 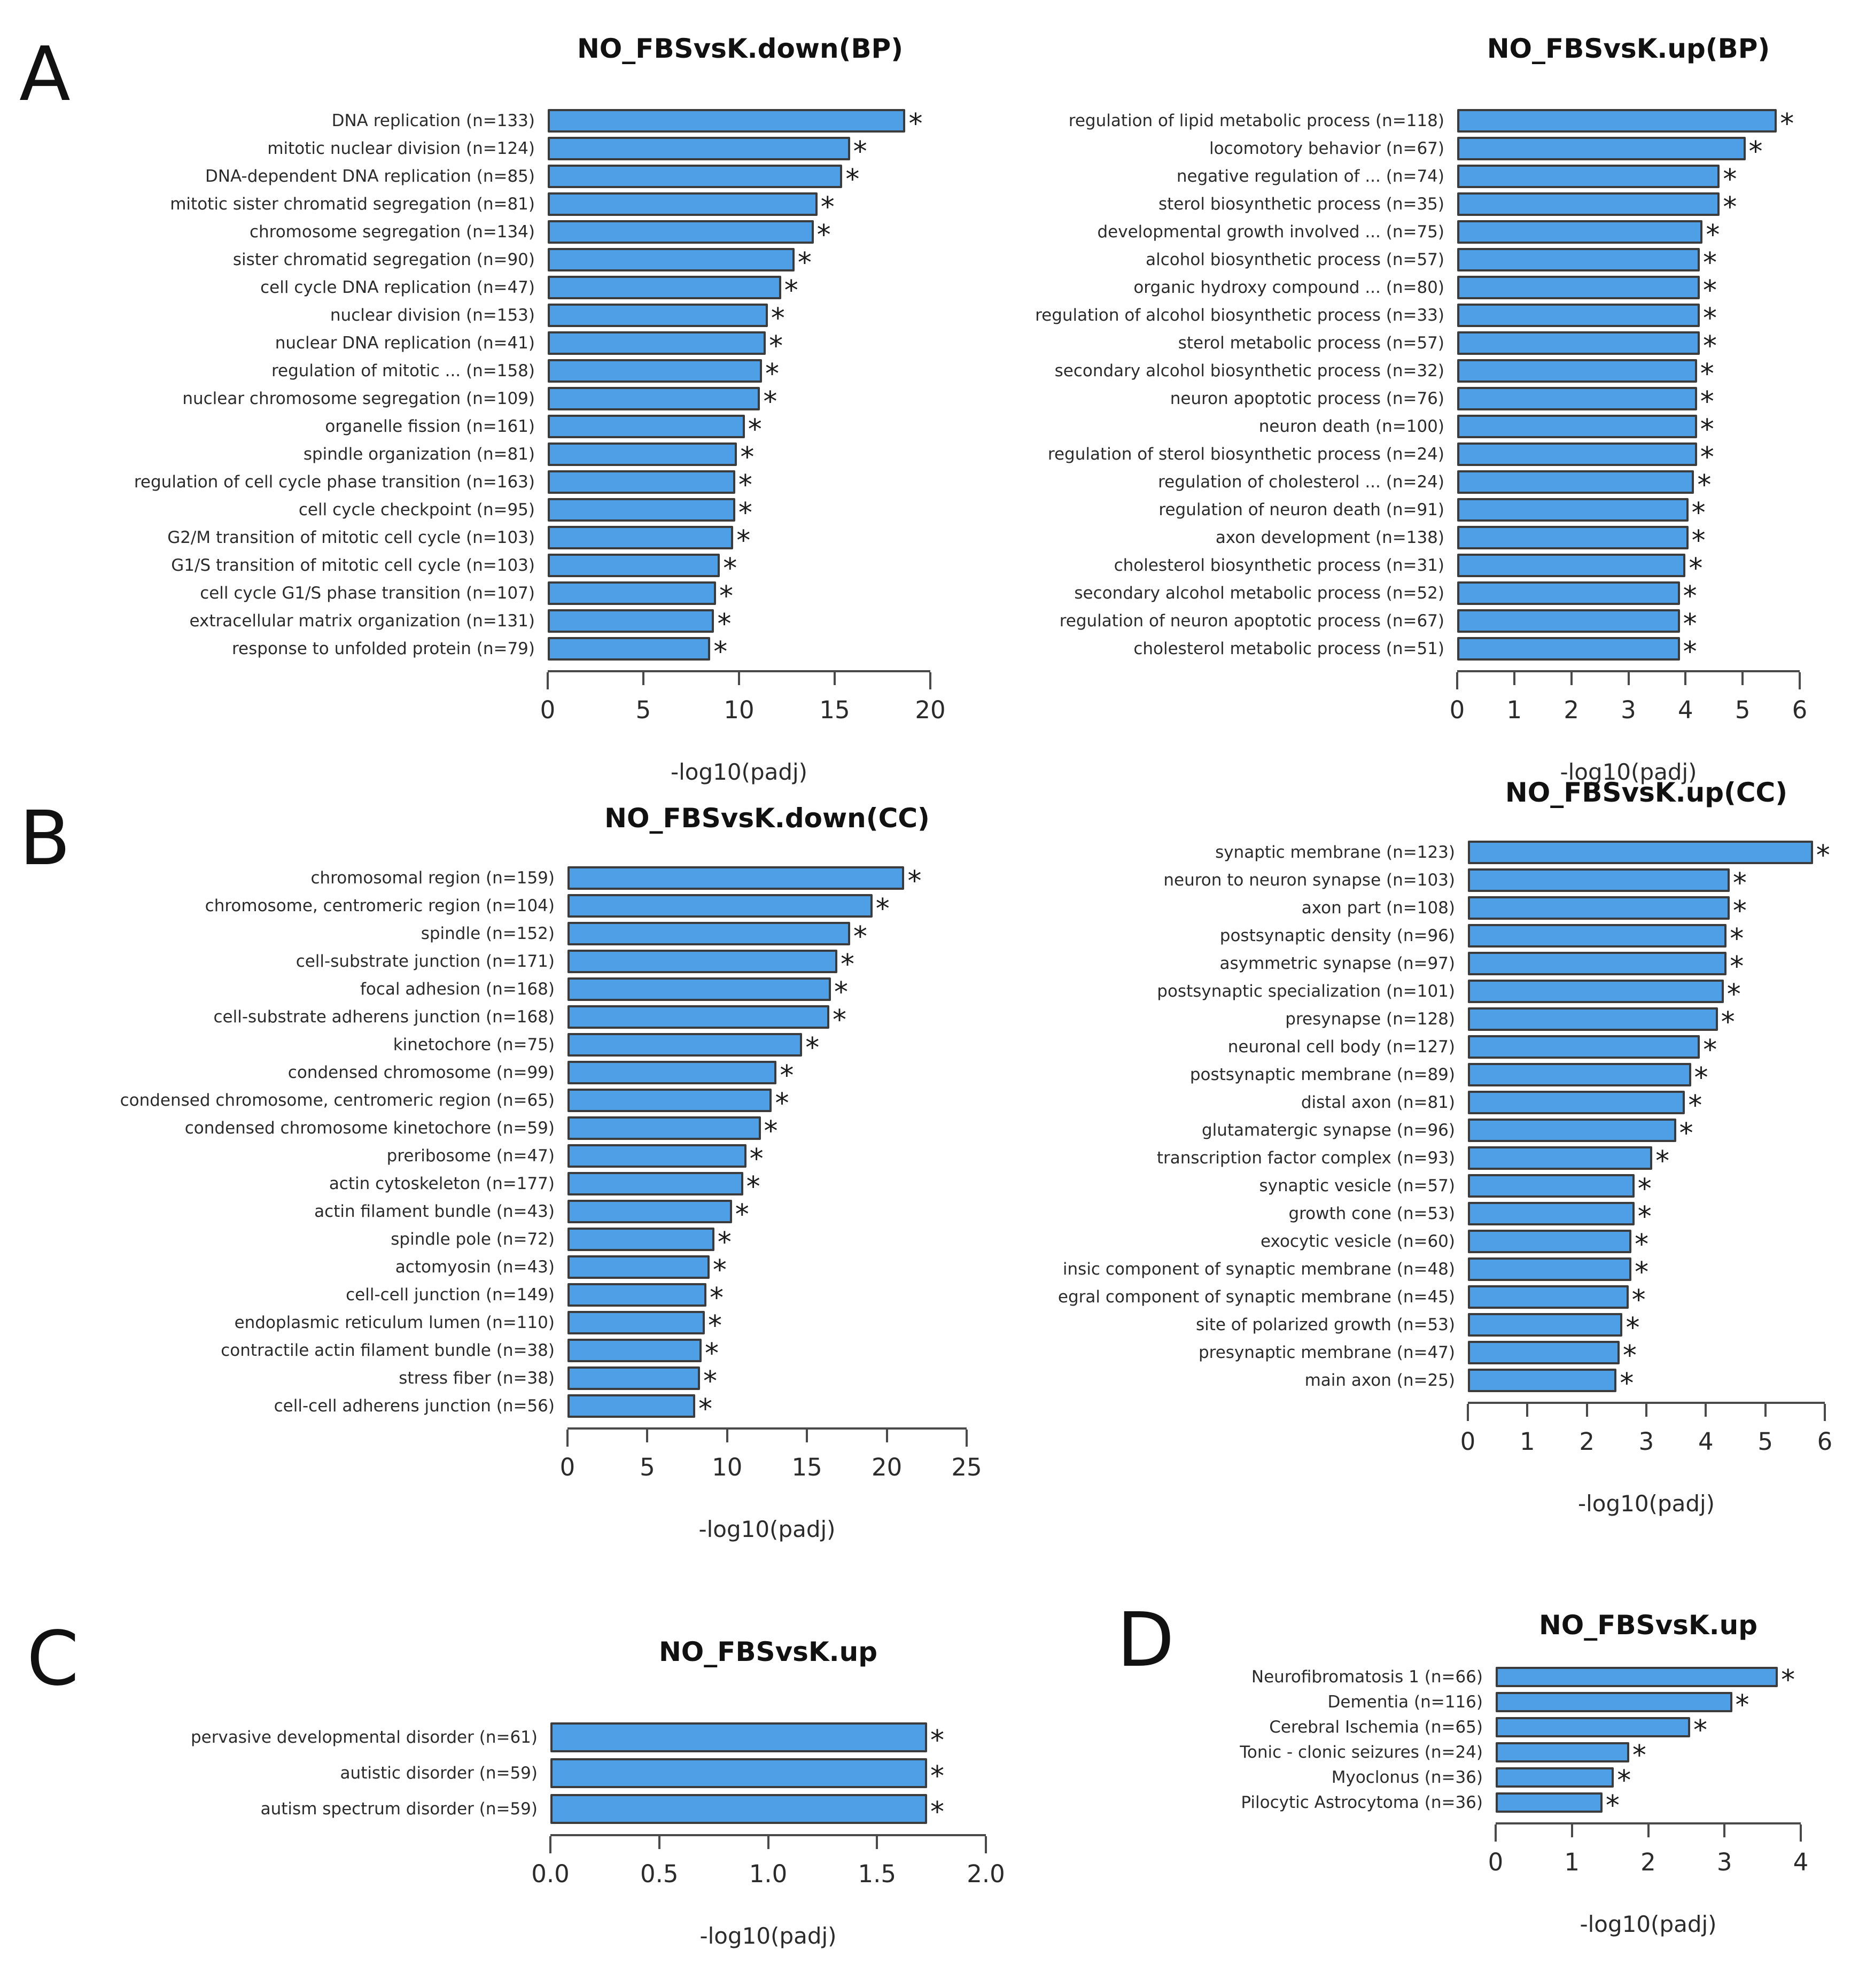 What do you see at coordinates (474, 1044) in the screenshot?
I see `category-label: kinetochore (n=75)` at bounding box center [474, 1044].